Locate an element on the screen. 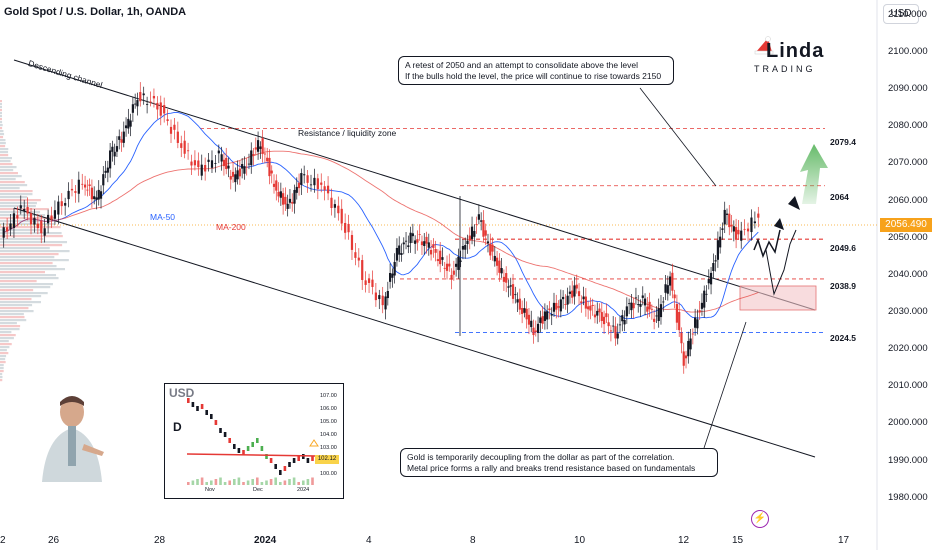 The image size is (932, 550). y-tick-label: 2060.000 is located at coordinates (908, 200).